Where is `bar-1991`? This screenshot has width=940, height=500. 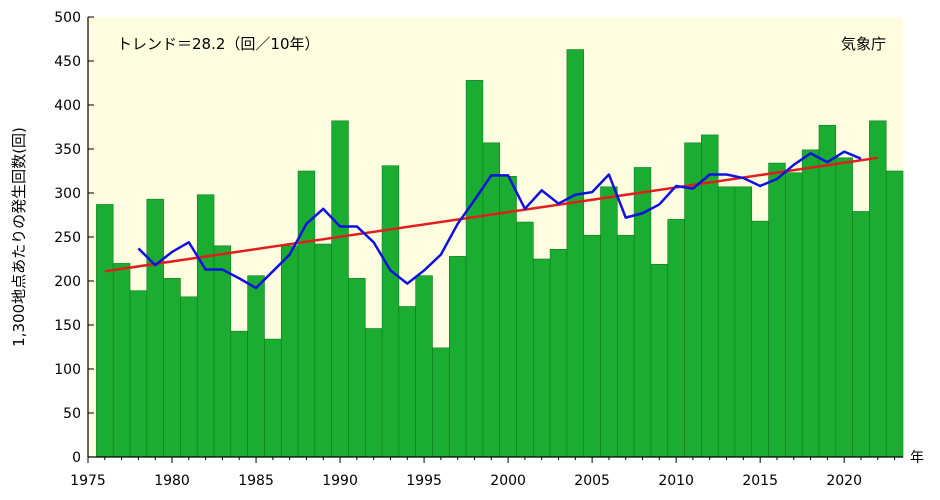
bar-1991 is located at coordinates (357, 368).